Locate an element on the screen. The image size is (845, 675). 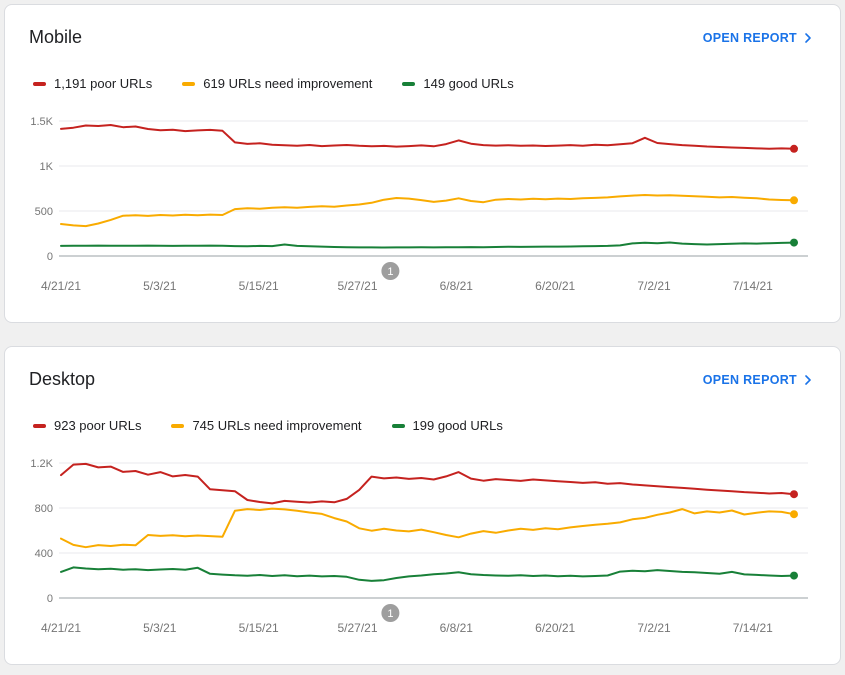
legend-item-good: 199 good URLs is located at coordinates (447, 425).